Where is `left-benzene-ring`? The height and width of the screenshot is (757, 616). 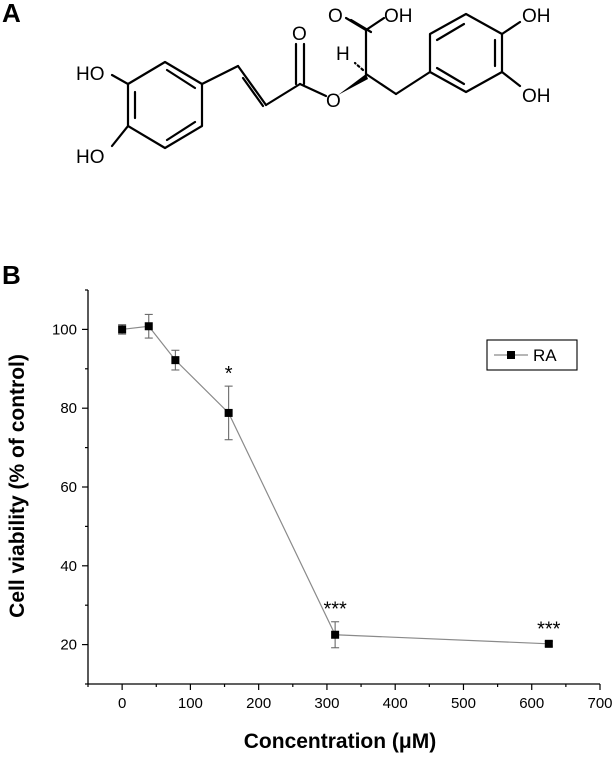 left-benzene-ring is located at coordinates (157, 105).